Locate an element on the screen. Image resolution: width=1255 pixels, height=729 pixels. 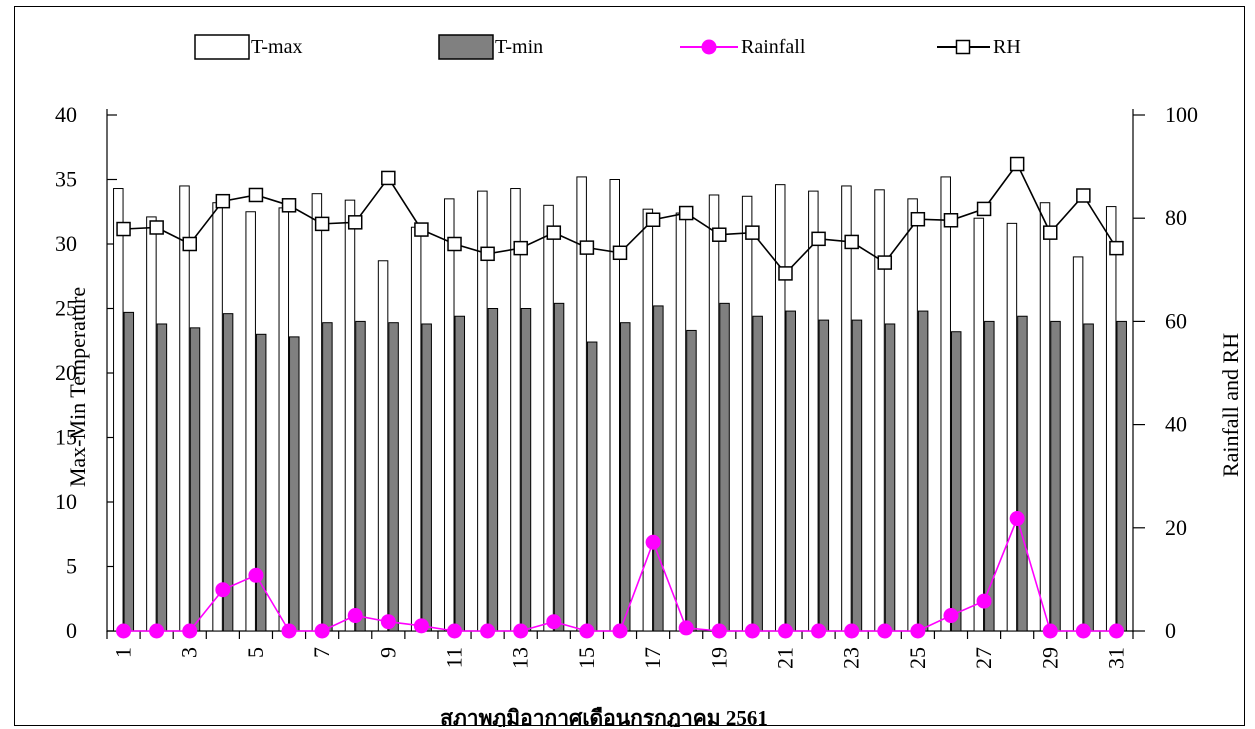
legend-label-tmin: T-min is located at coordinates (519, 47).